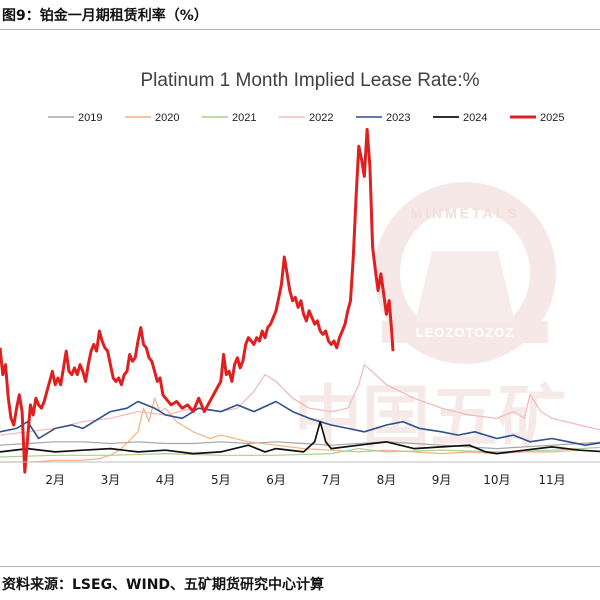 This screenshot has width=600, height=600. What do you see at coordinates (331, 480) in the screenshot?
I see `x-tick-label: 7月` at bounding box center [331, 480].